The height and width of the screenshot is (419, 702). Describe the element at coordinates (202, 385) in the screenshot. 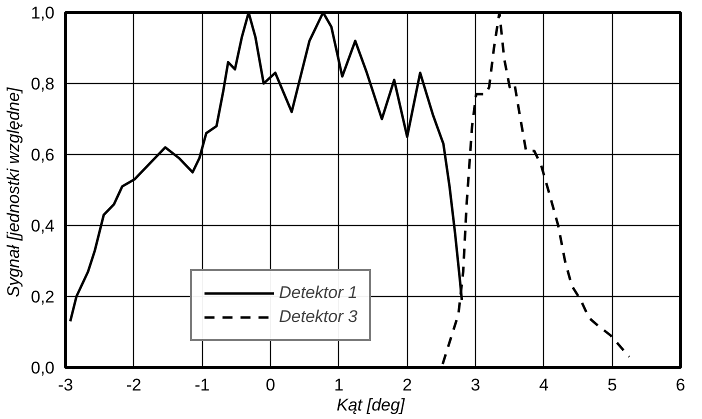

I see `x-tick-label: -1` at that location.